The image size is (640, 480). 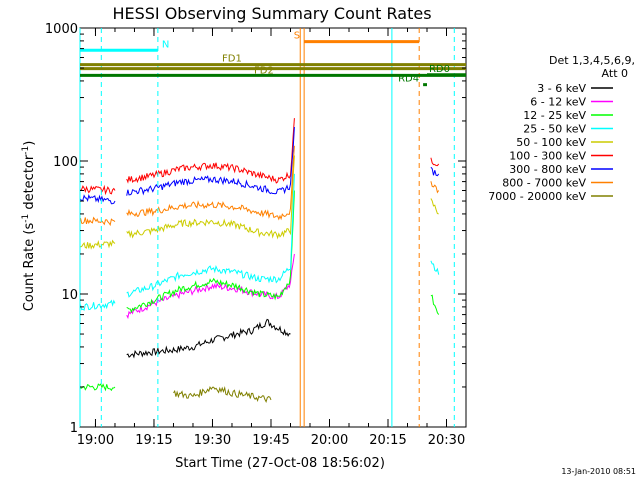 What do you see at coordinates (270, 440) in the screenshot?
I see `x-tick-label-1945: 19:45` at bounding box center [270, 440].